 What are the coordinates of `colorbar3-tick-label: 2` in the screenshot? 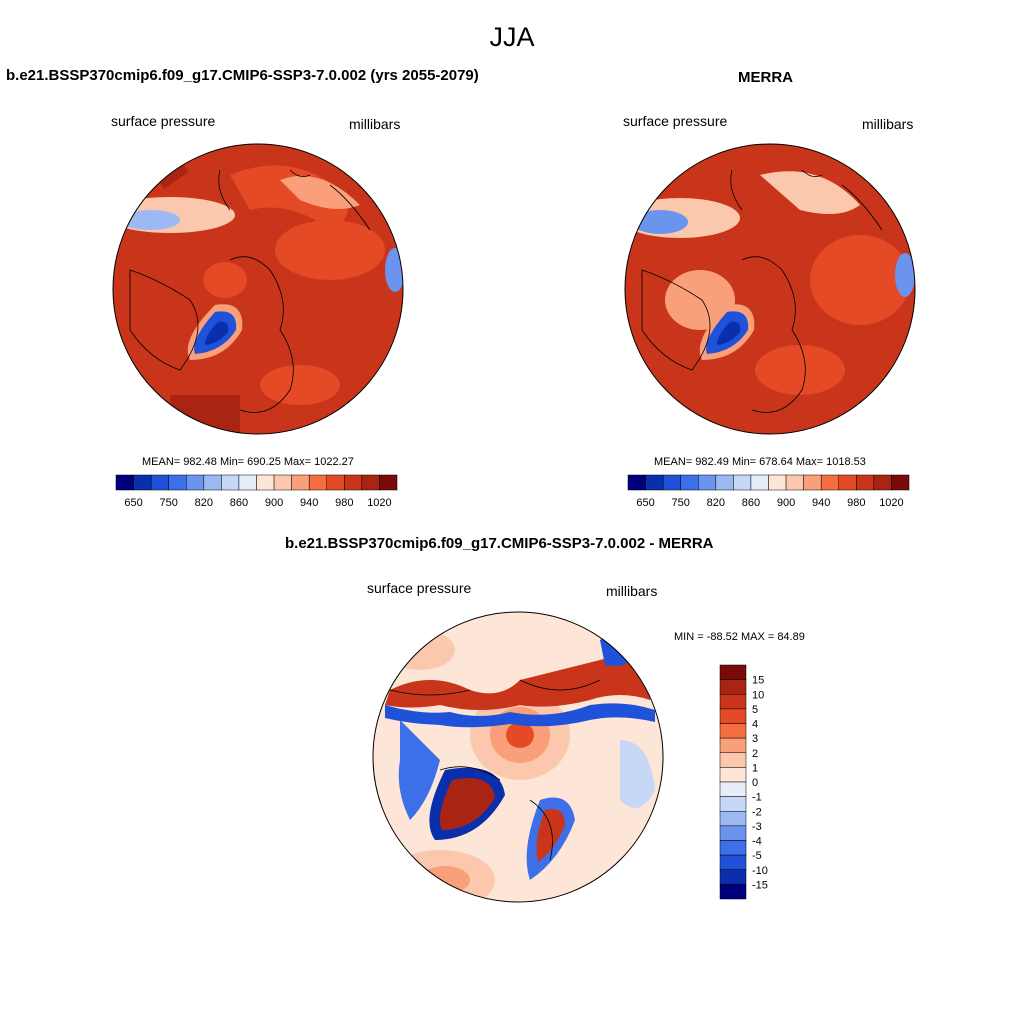 It's located at (755, 754).